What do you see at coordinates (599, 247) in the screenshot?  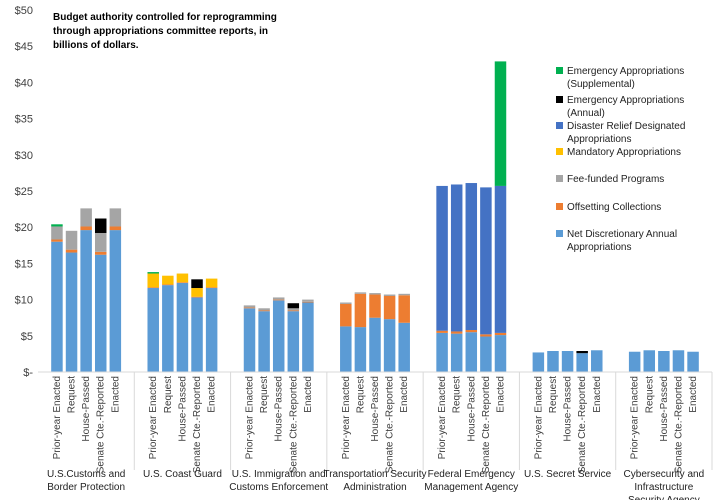 I see `legend-label: Appropriations` at bounding box center [599, 247].